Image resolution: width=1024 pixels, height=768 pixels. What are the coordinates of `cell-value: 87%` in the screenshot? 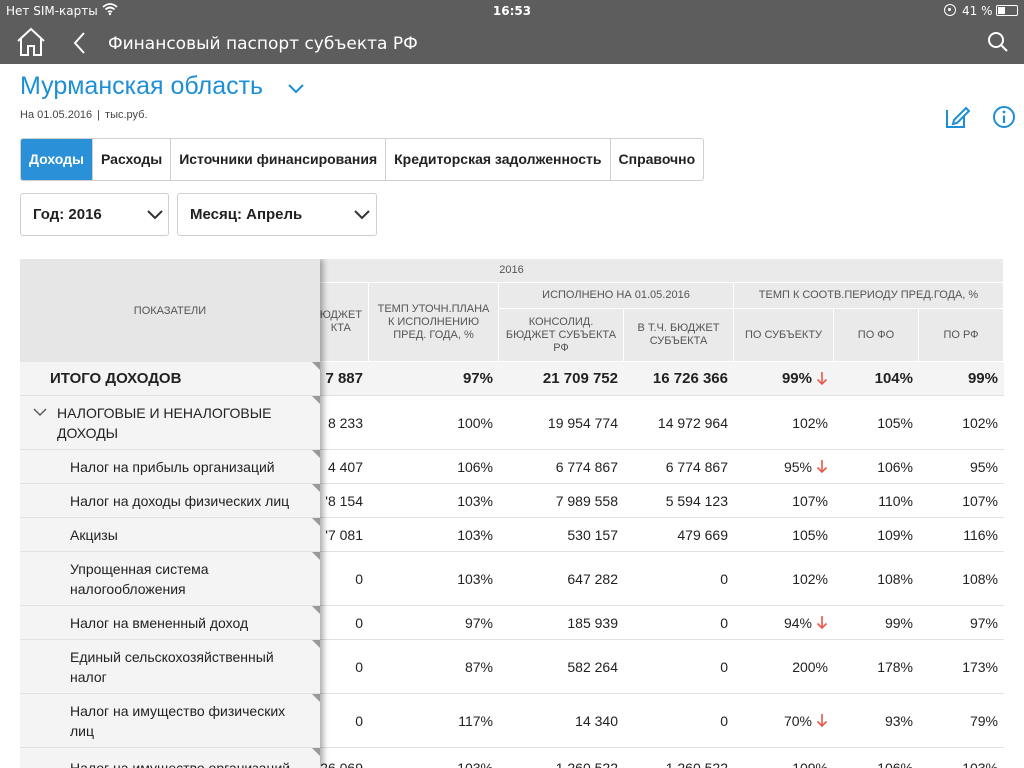 It's located at (478, 666).